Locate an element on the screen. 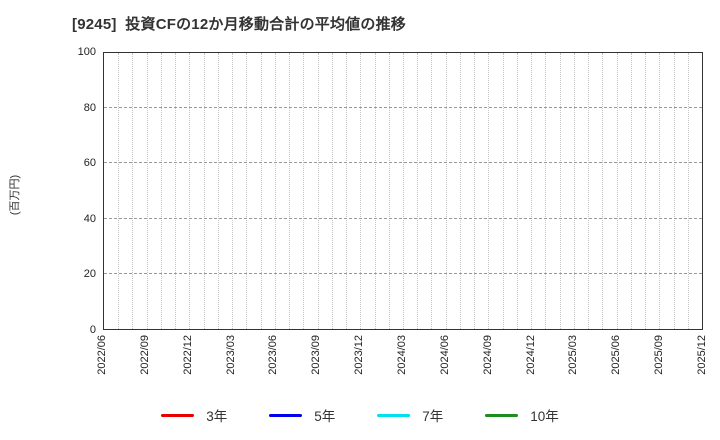 This screenshot has width=720, height=440. x-tick-label: 2023/12 is located at coordinates (359, 355).